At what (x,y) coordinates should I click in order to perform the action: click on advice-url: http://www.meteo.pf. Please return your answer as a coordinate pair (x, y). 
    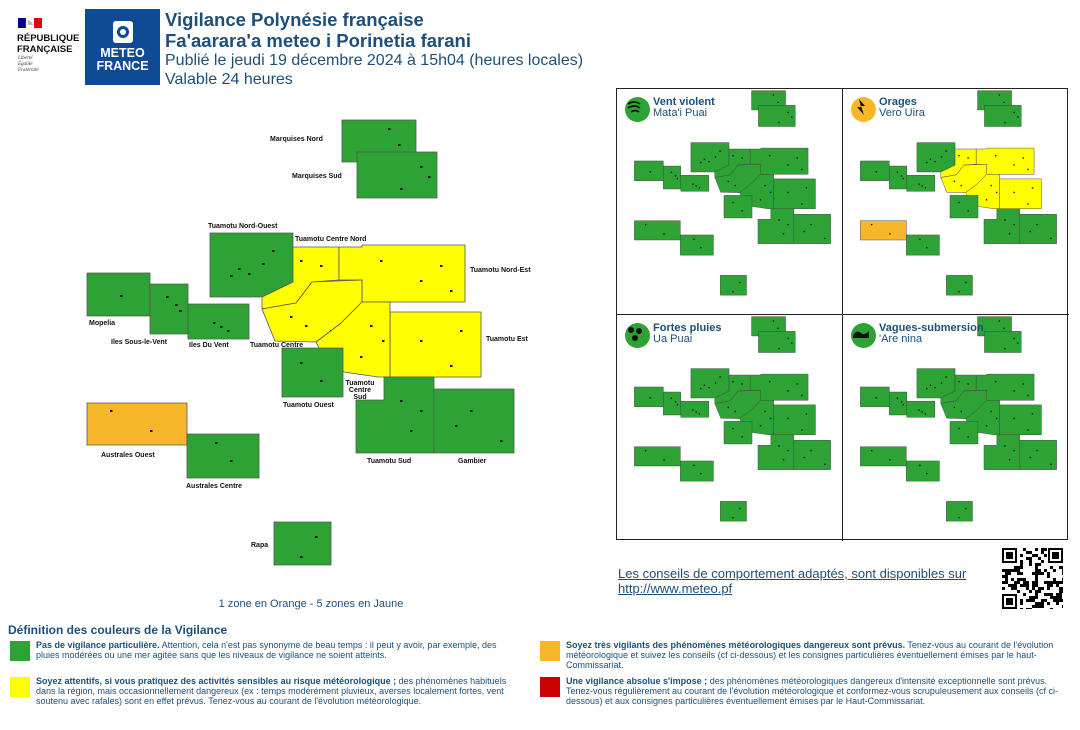
    Looking at the image, I should click on (675, 588).